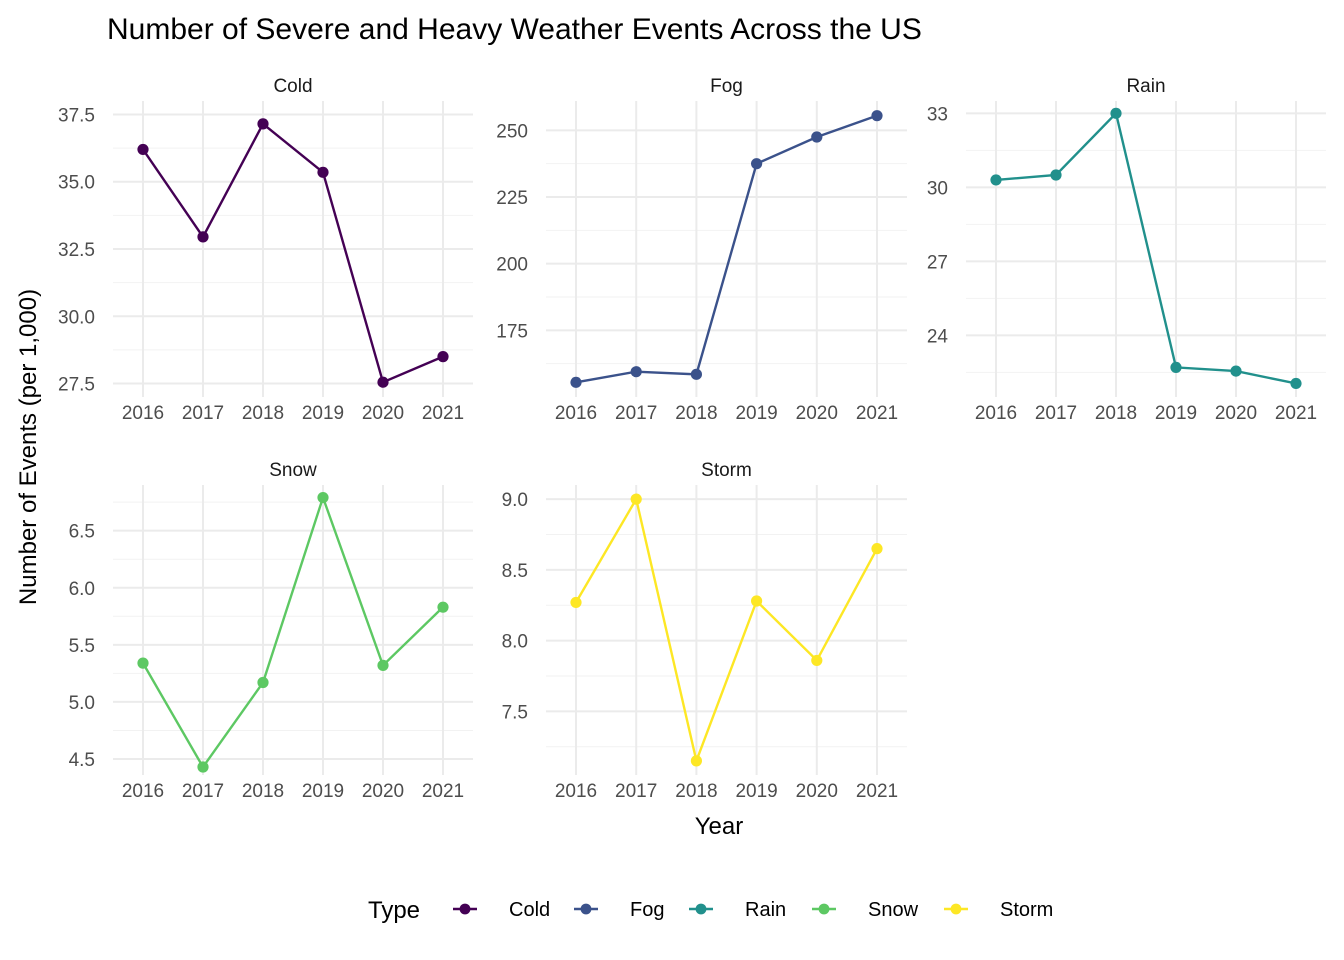  I want to click on y-tick-label: 6.0, so click(82, 589).